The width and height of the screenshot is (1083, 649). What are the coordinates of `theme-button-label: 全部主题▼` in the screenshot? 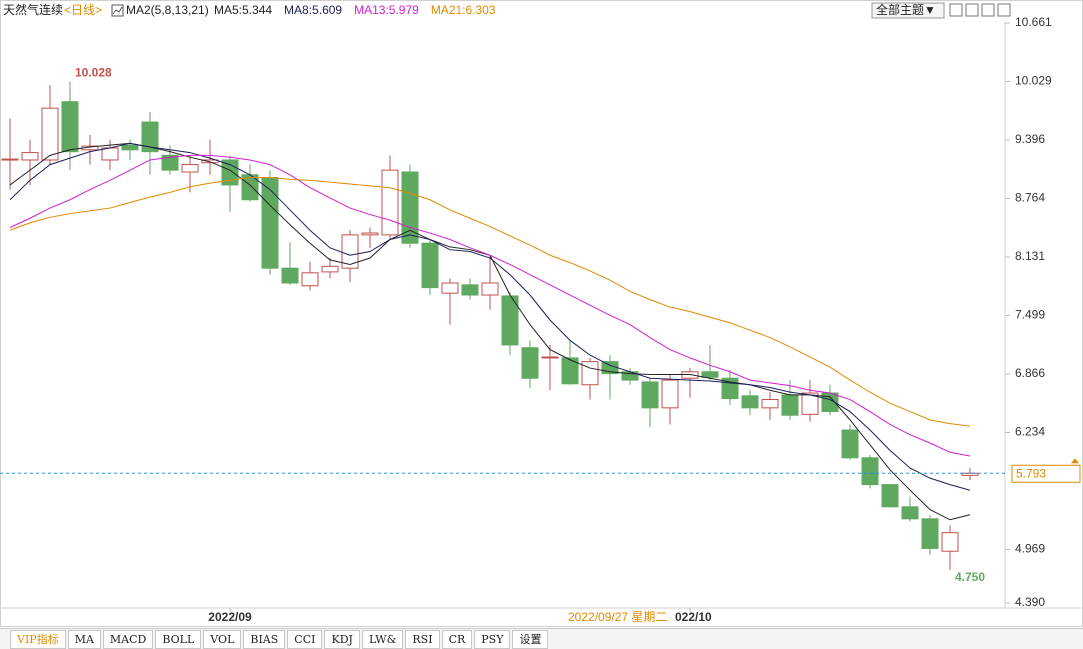 It's located at (906, 9).